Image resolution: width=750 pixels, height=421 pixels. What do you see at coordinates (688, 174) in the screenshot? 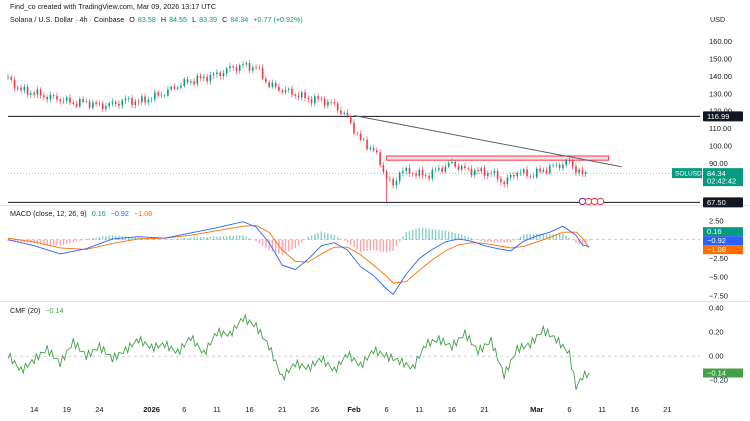
I see `symbol-badge-label: SOLUSD` at bounding box center [688, 174].